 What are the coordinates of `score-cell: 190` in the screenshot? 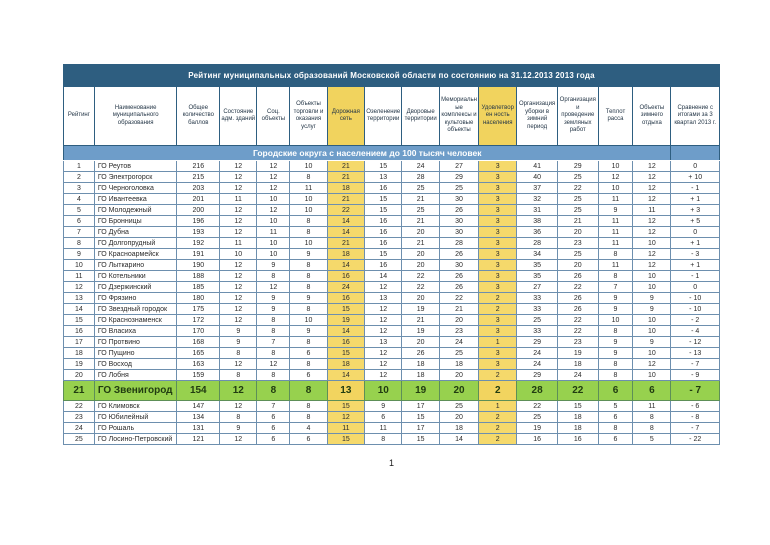 It's located at (198, 265).